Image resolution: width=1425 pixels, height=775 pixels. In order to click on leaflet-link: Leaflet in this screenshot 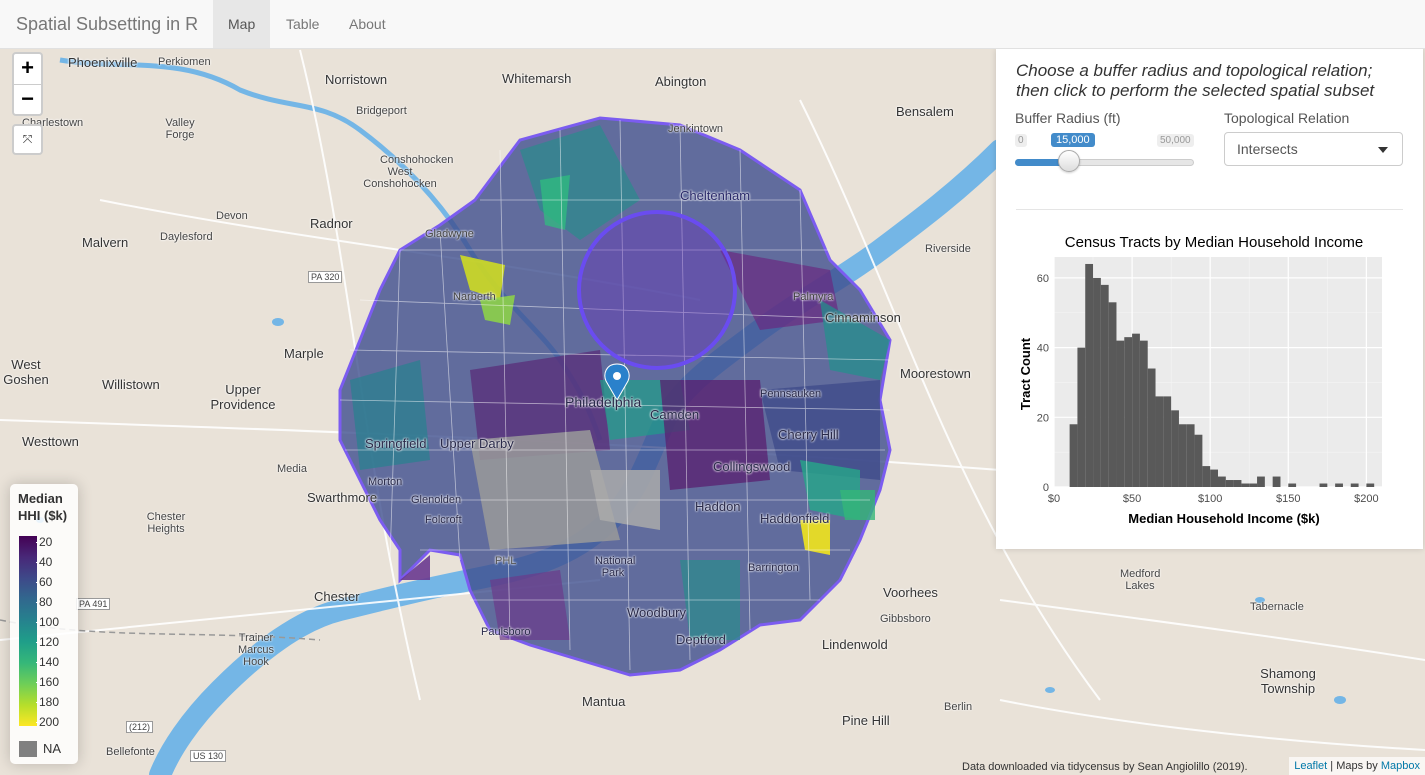, I will do `click(1311, 766)`.